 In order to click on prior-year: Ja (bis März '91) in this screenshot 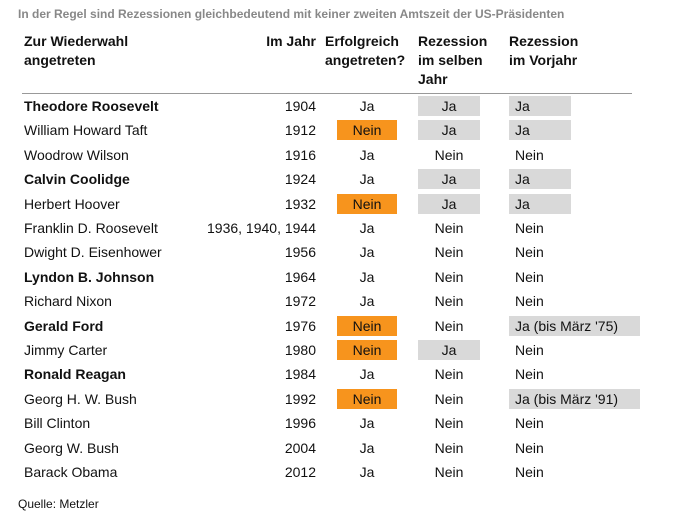, I will do `click(567, 398)`.